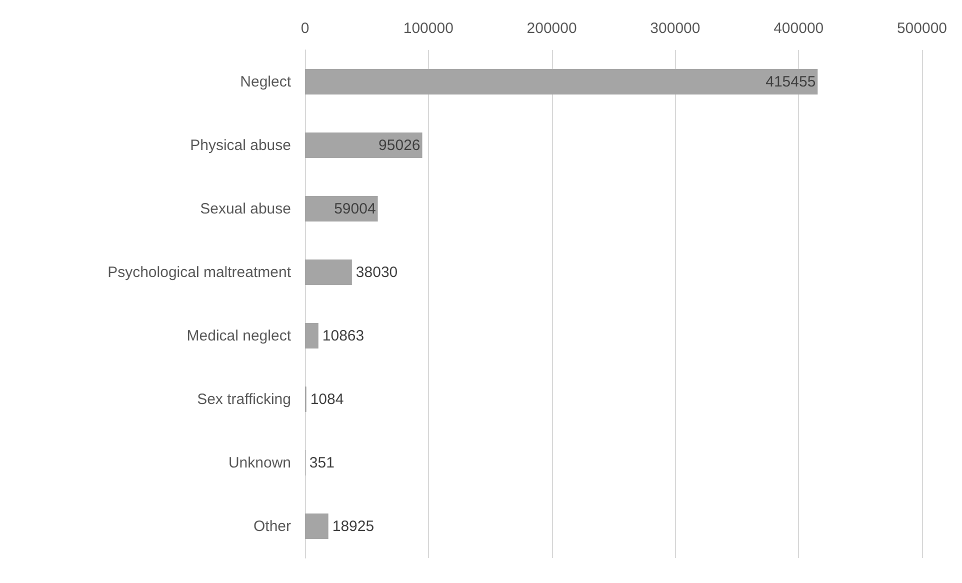 The width and height of the screenshot is (962, 583). I want to click on y-tick-label: Sex trafficking, so click(244, 399).